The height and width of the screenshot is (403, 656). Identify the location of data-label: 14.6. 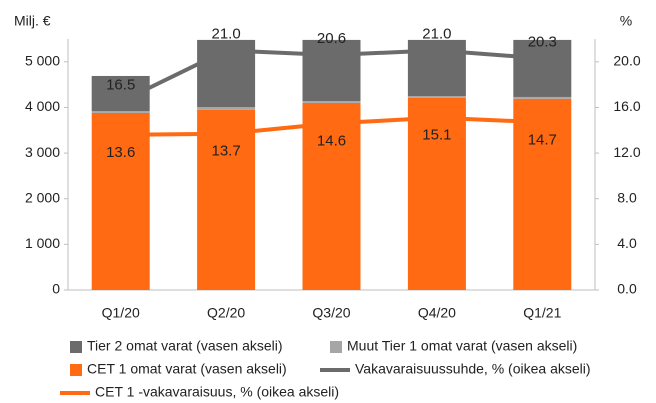
(331, 140).